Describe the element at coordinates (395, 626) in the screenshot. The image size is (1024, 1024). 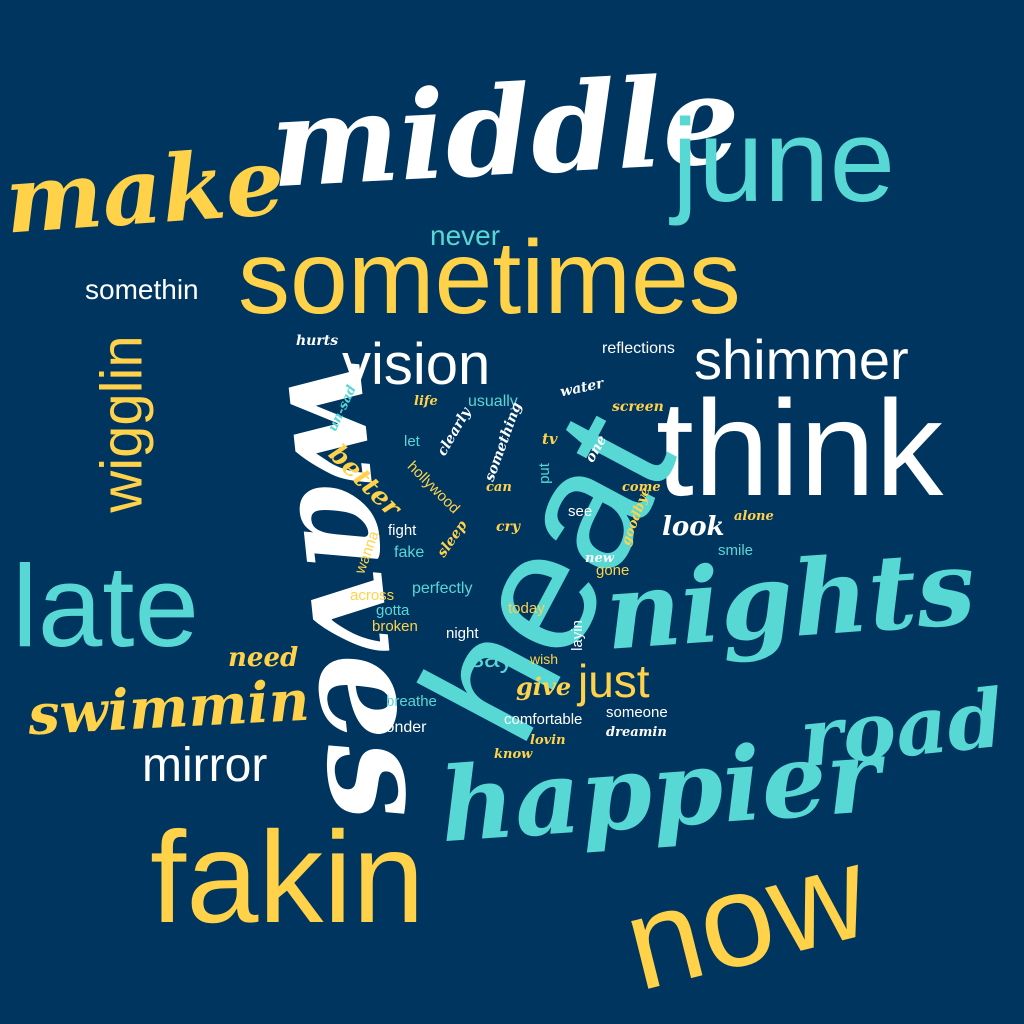
I see `word-broken: broken` at that location.